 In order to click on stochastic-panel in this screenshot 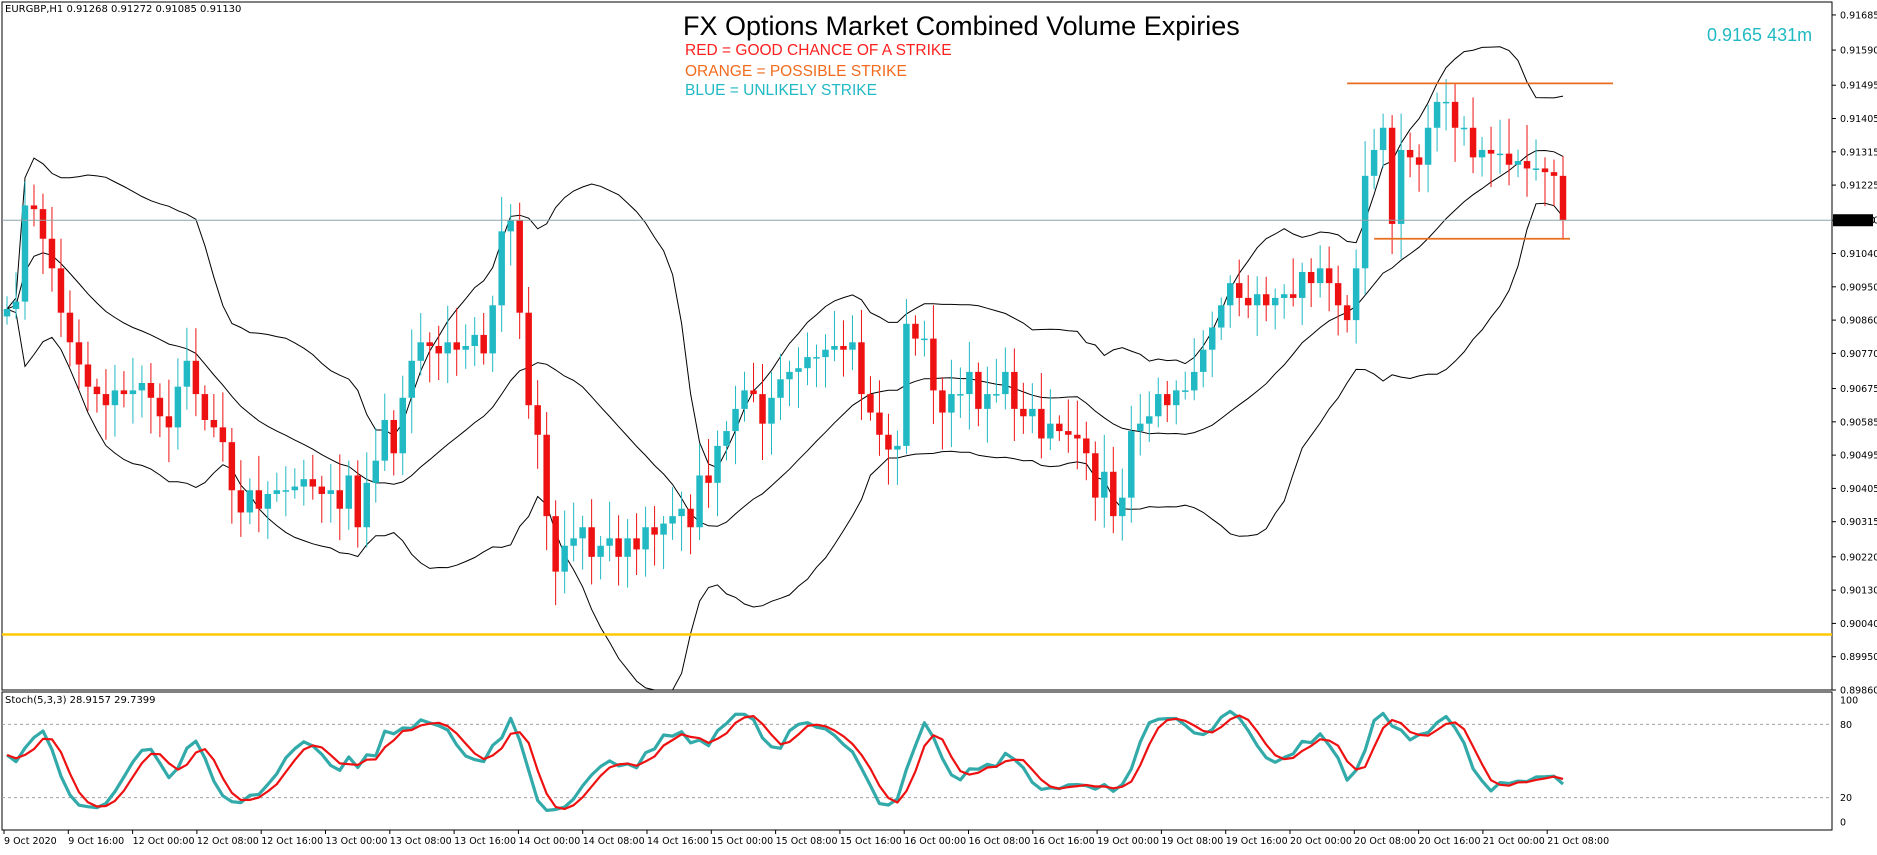, I will do `click(917, 760)`.